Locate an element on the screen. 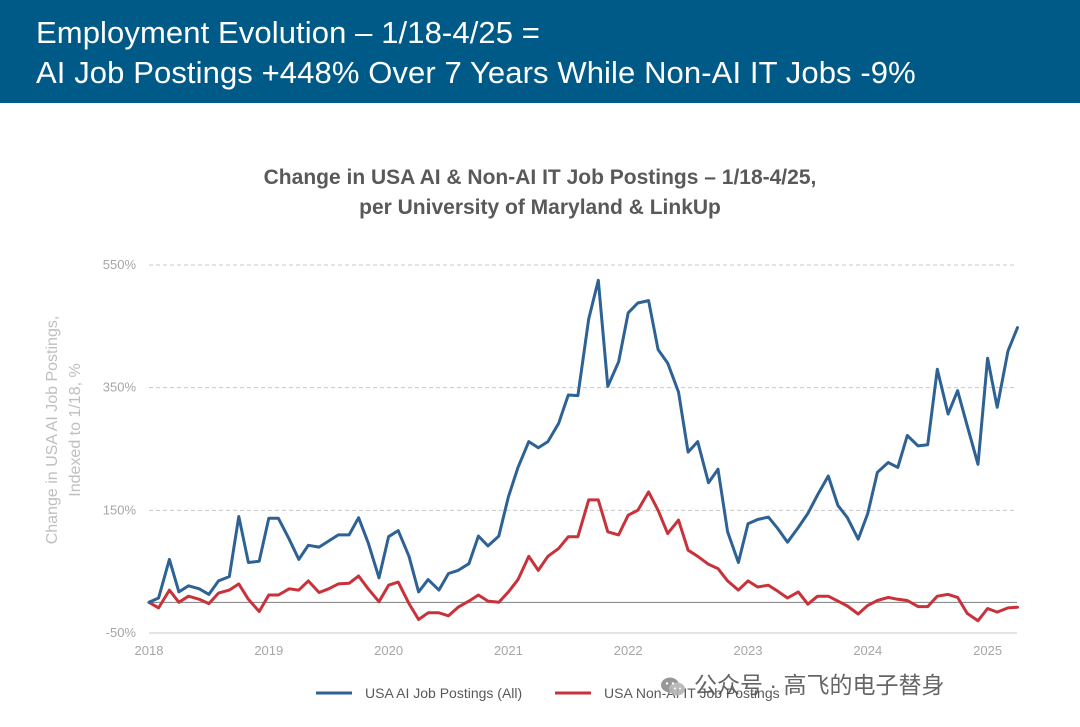 The width and height of the screenshot is (1080, 727). y-tick-label: -50% is located at coordinates (121, 632).